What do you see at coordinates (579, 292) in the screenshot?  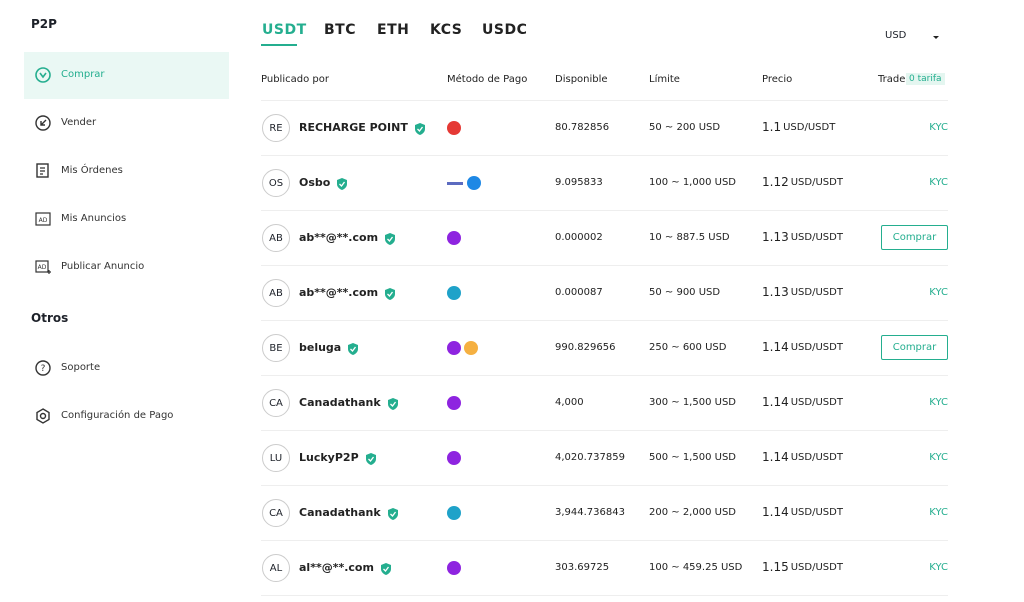 I see `available: 0.000087` at bounding box center [579, 292].